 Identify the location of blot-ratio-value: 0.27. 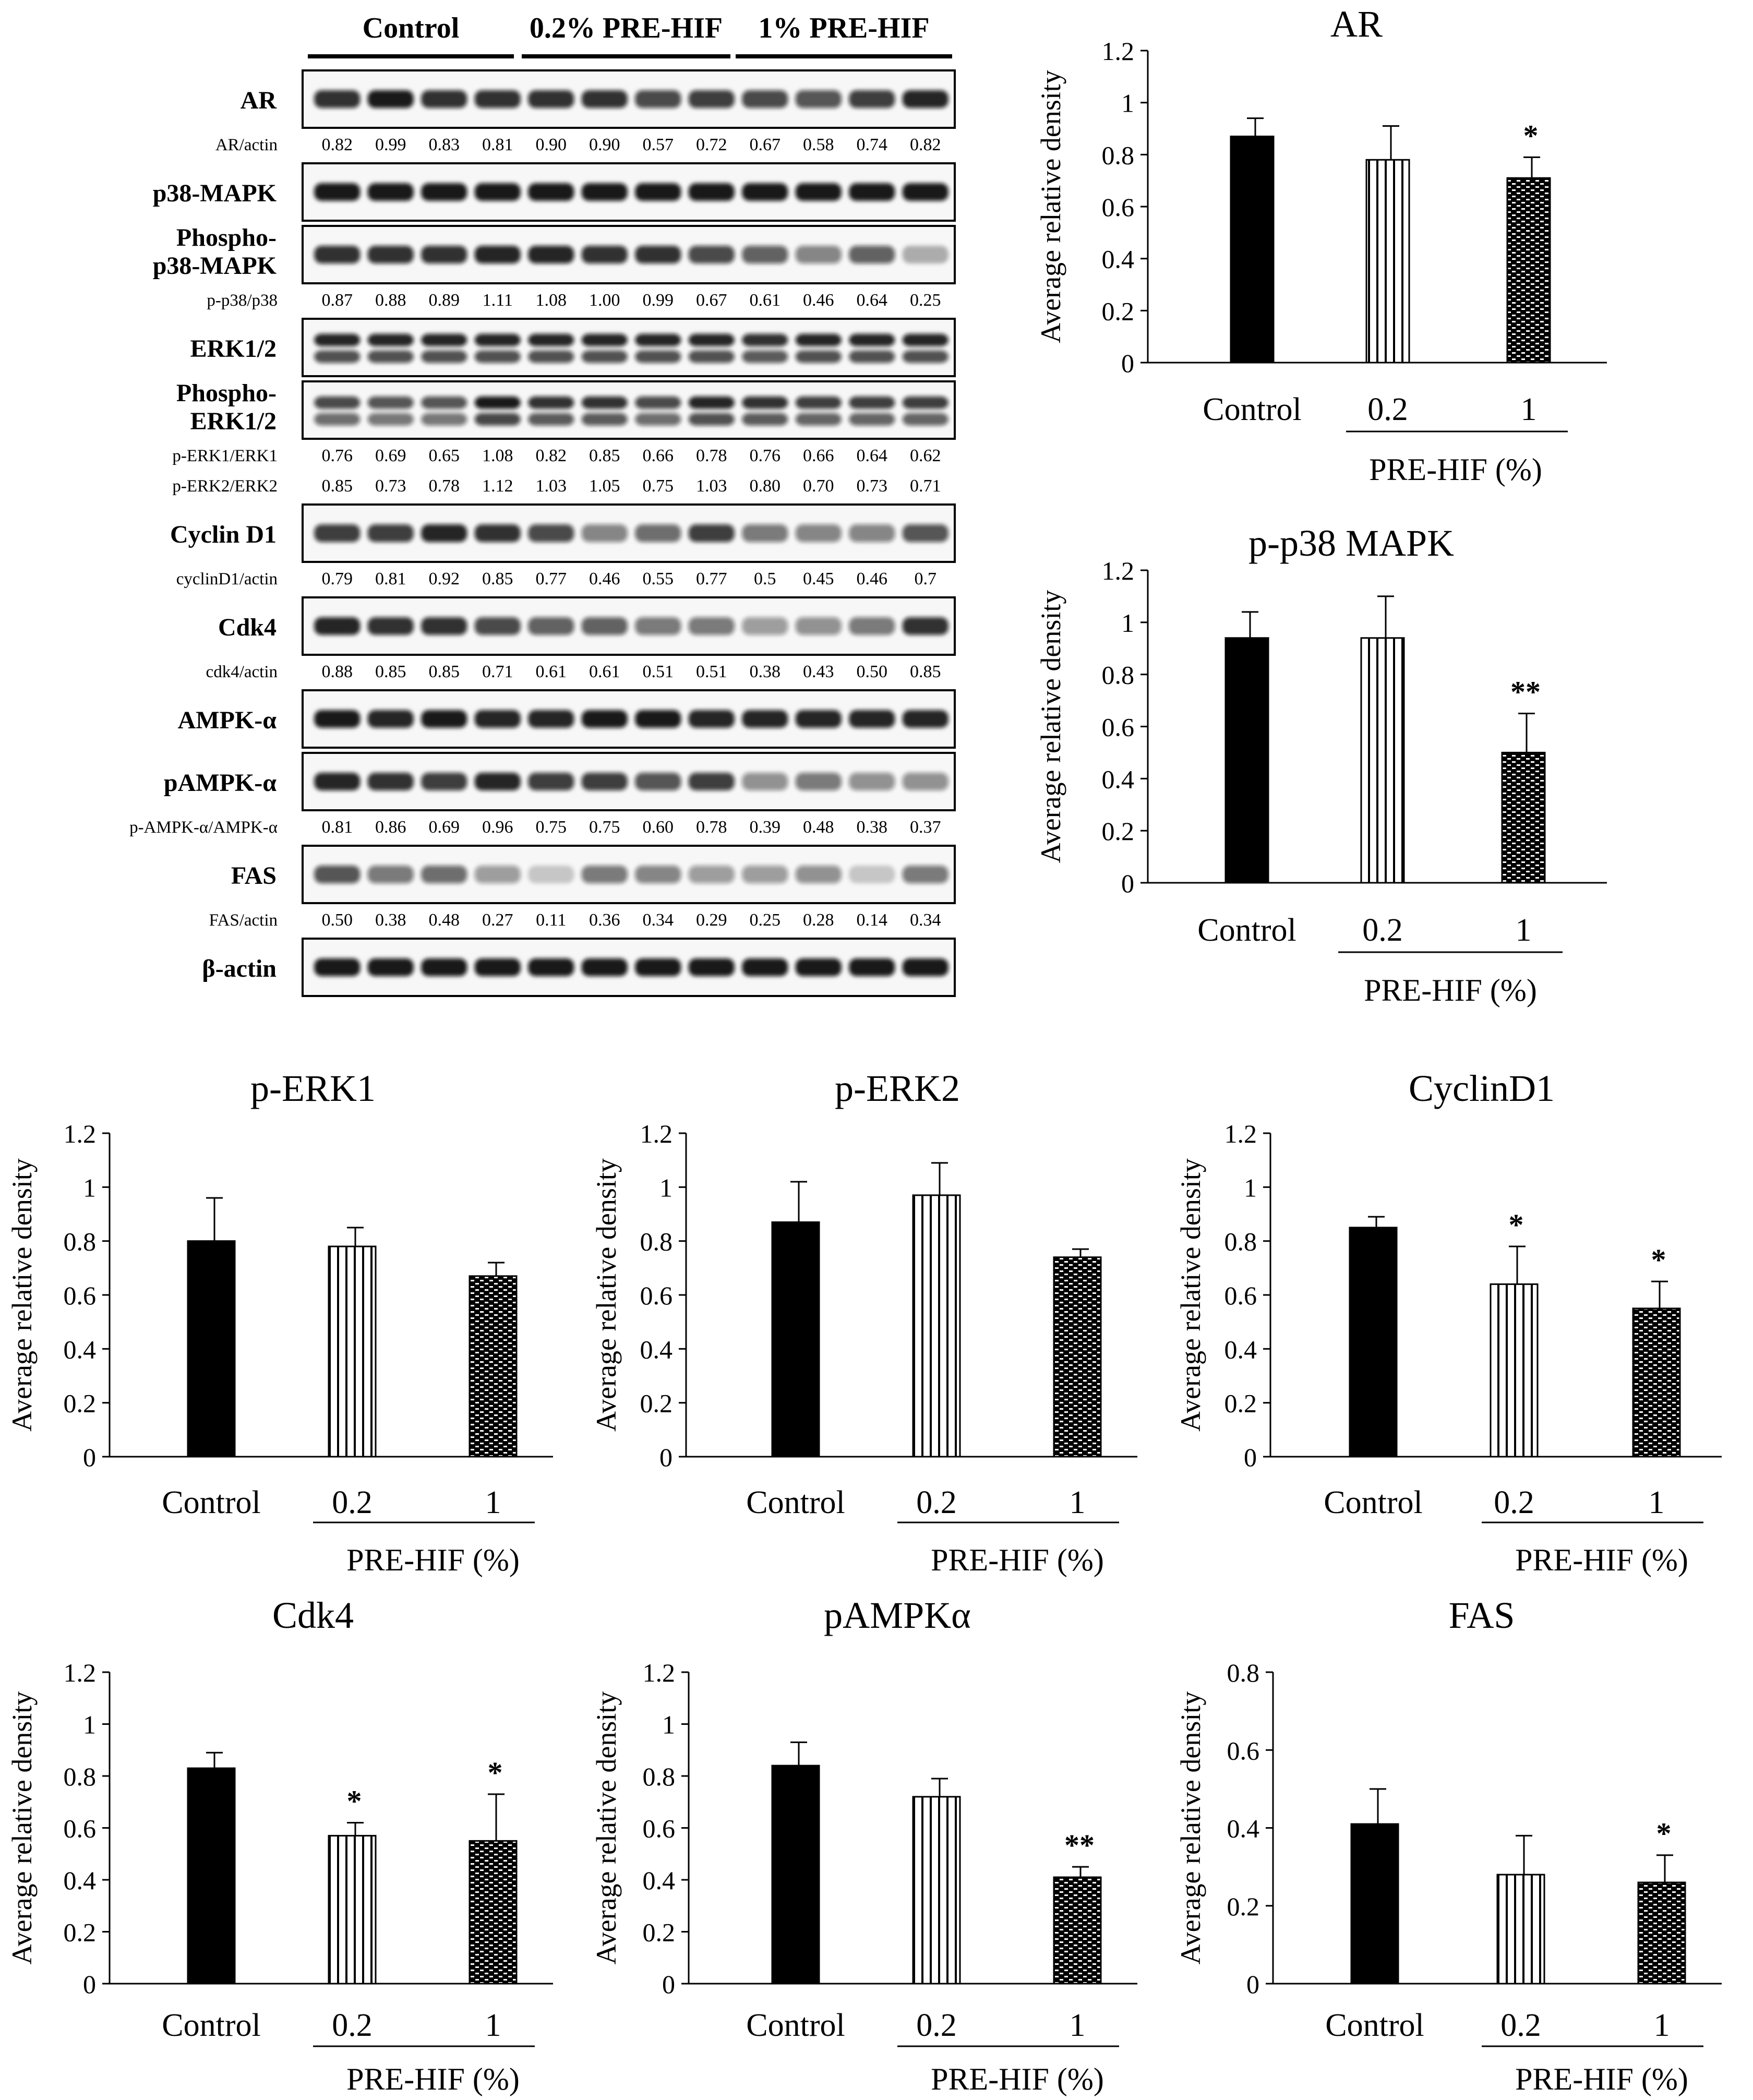
(497, 920).